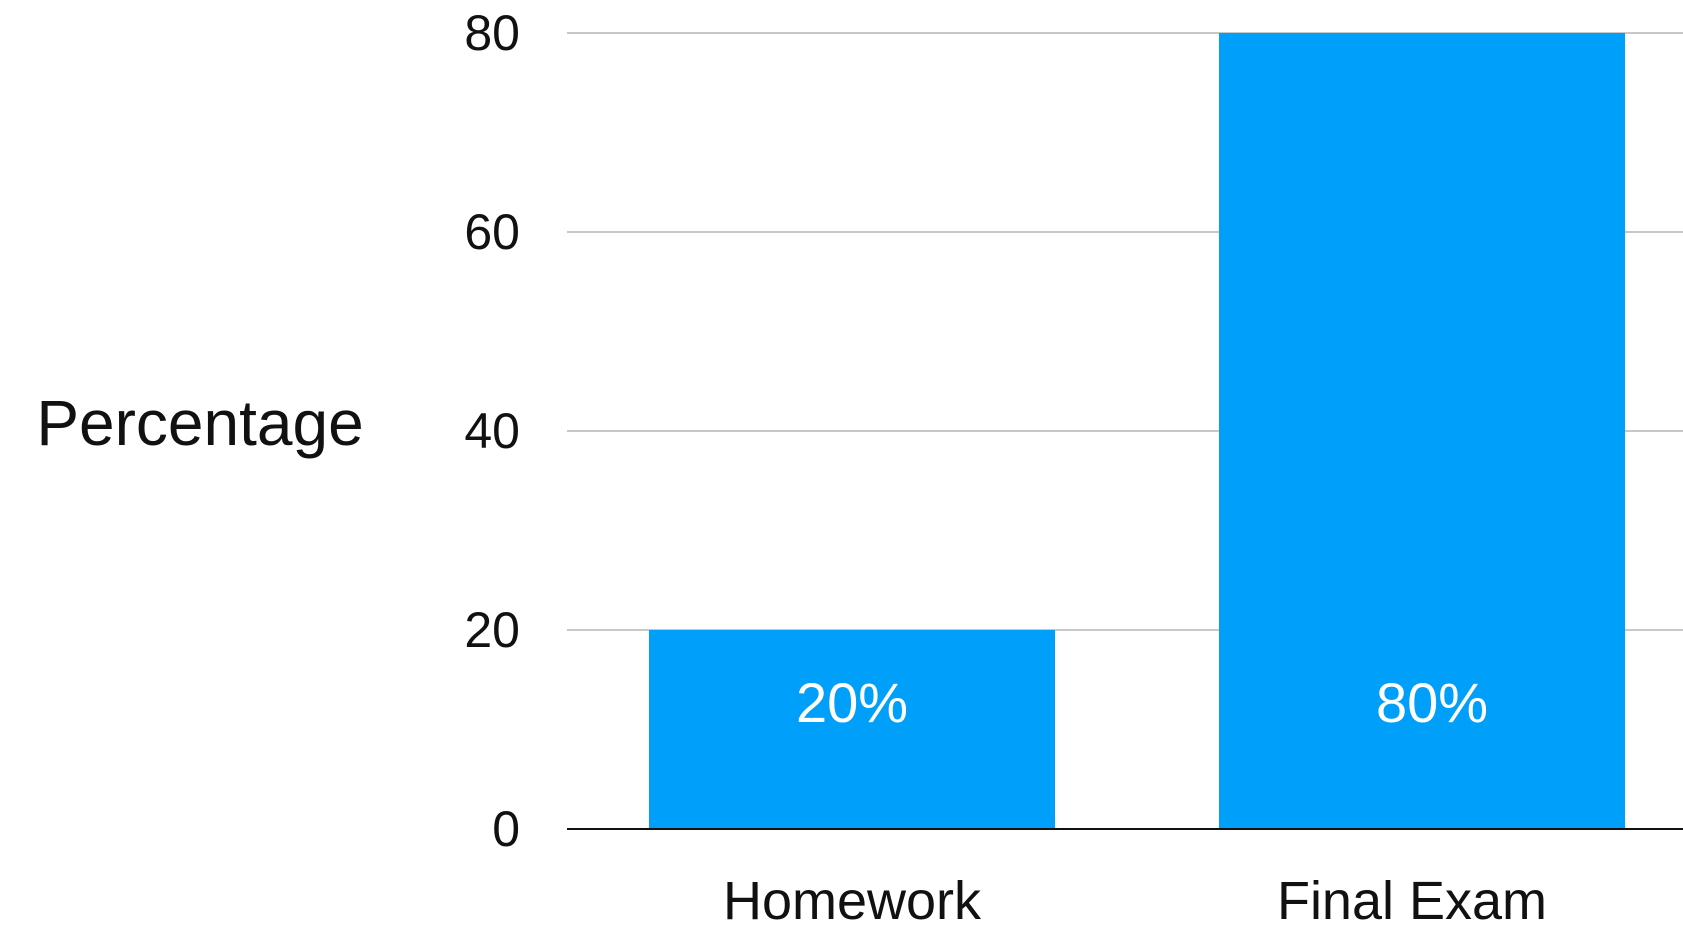 Image resolution: width=1683 pixels, height=925 pixels. I want to click on y-tick-label: 60, so click(492, 232).